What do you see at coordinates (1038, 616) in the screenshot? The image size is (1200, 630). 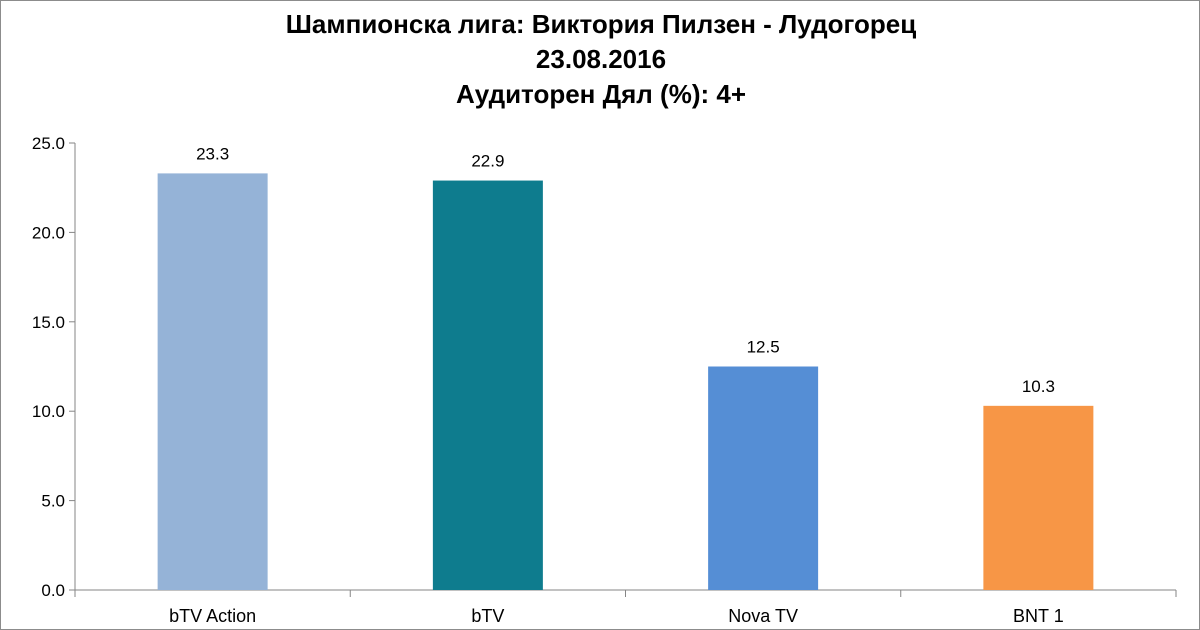 I see `category-label: BNT 1` at bounding box center [1038, 616].